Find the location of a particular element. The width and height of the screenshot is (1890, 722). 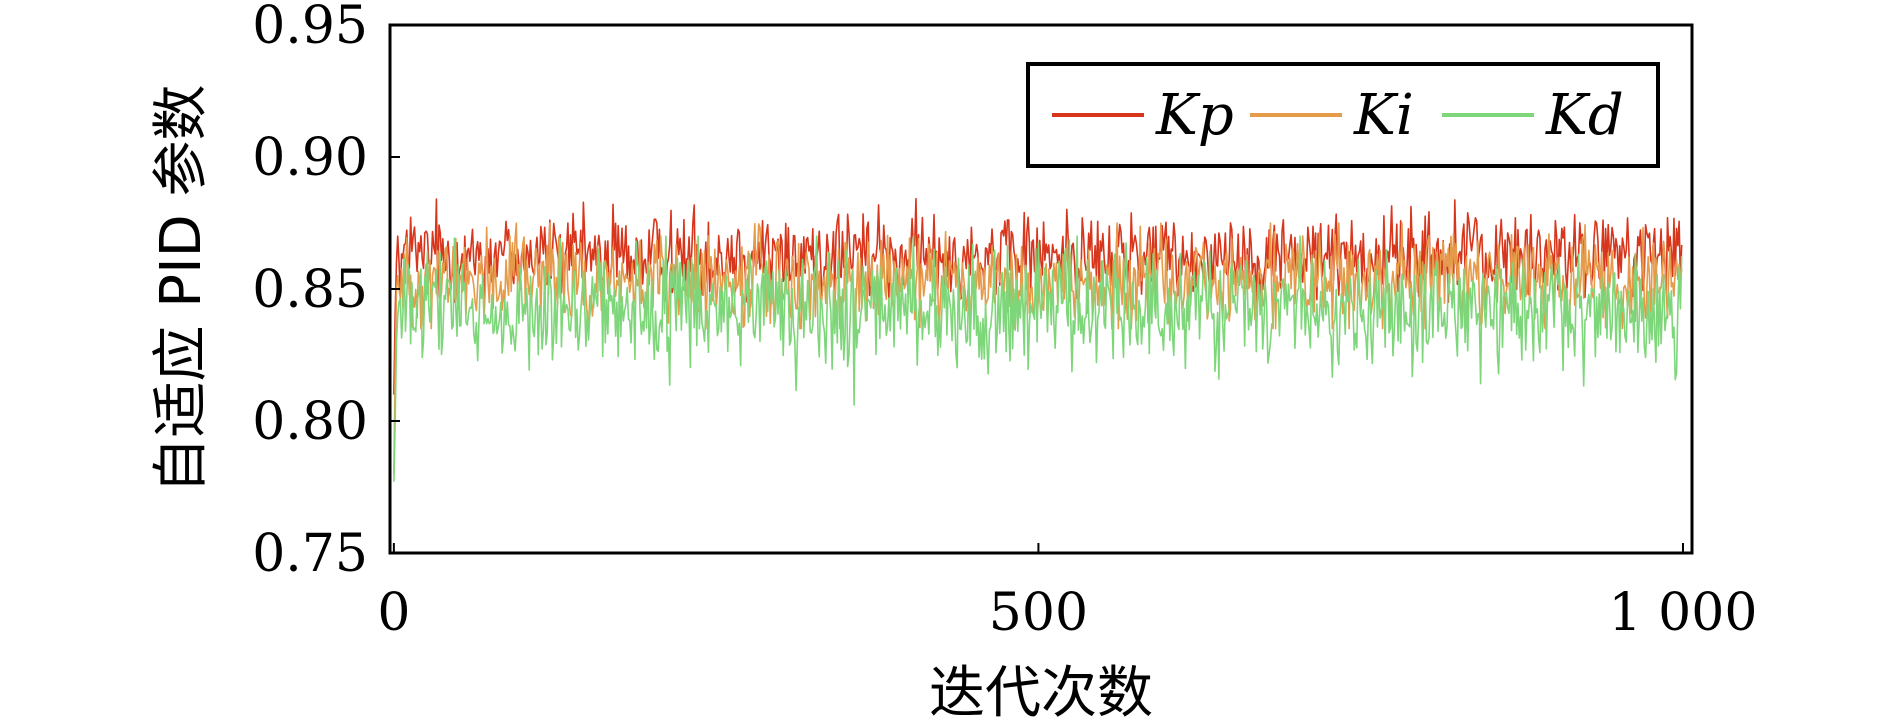

x-tick-label: 1 000 is located at coordinates (1683, 613).